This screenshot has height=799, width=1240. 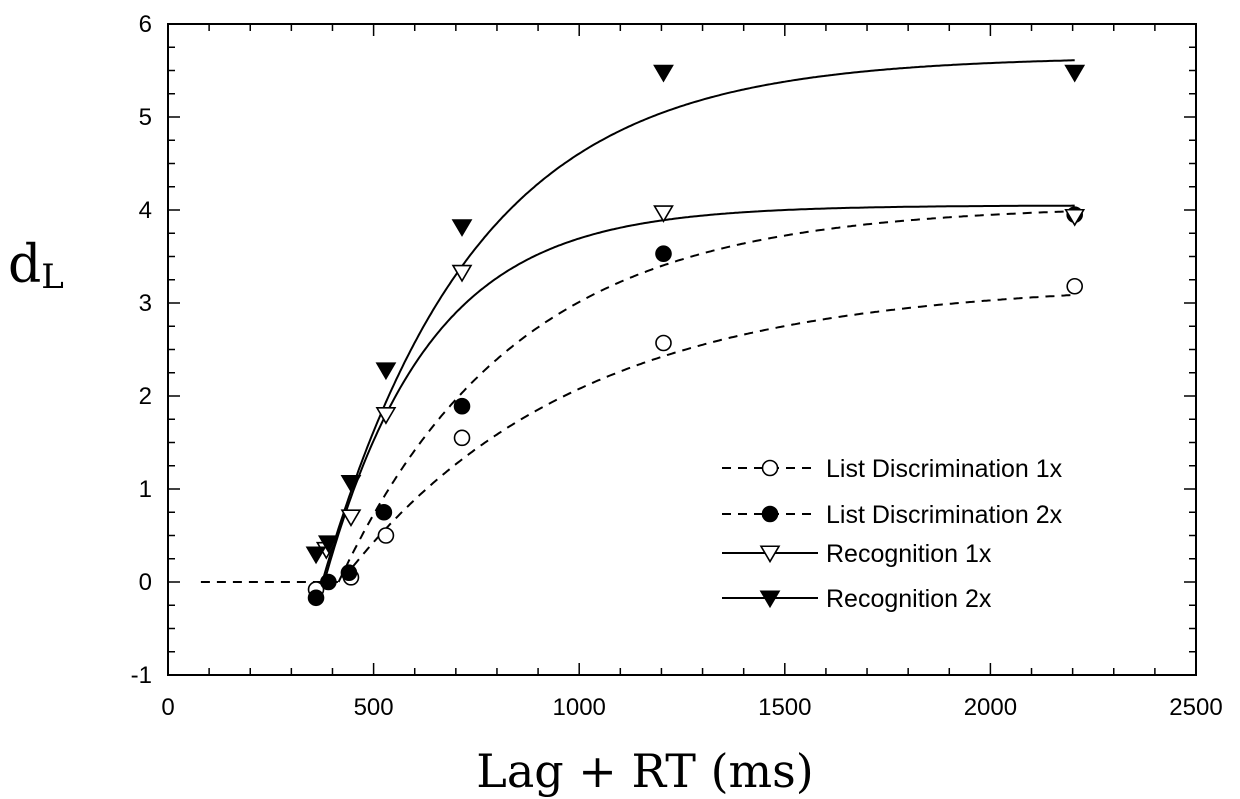 What do you see at coordinates (145, 117) in the screenshot?
I see `y-tick-label: 5` at bounding box center [145, 117].